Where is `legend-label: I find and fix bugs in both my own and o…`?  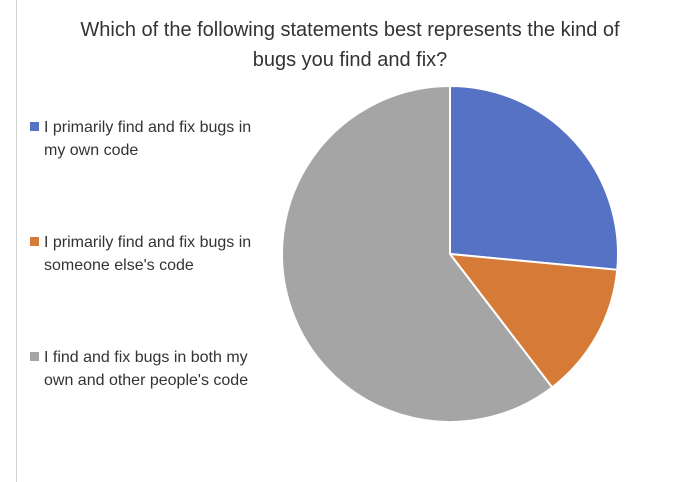
legend-label: I find and fix bugs in both my own and o… is located at coordinates (146, 369).